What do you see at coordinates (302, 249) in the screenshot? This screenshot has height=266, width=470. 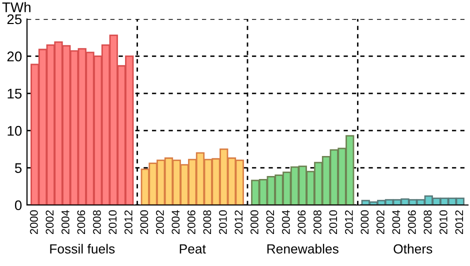 I see `text: Renewables` at bounding box center [302, 249].